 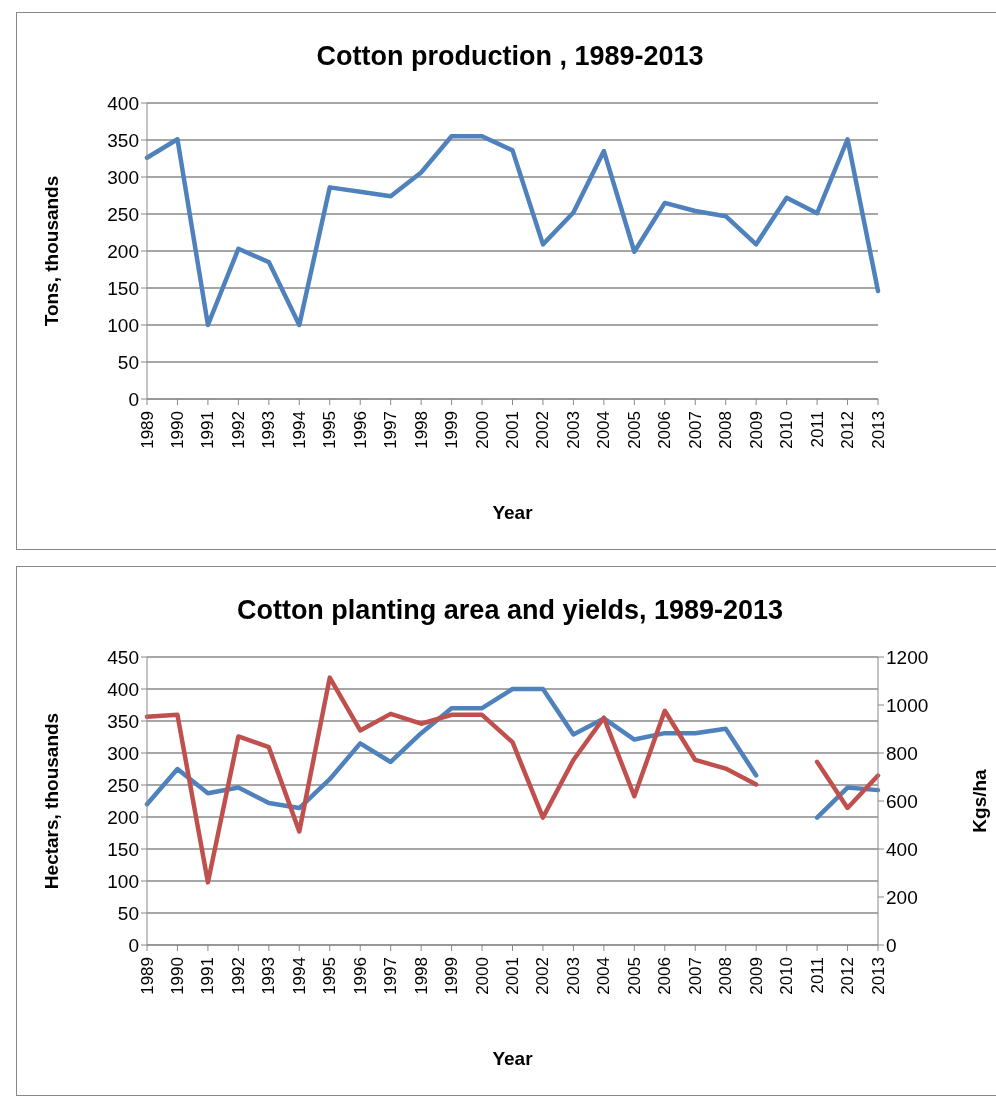 I want to click on y2-tick-label: 600, so click(x=902, y=801).